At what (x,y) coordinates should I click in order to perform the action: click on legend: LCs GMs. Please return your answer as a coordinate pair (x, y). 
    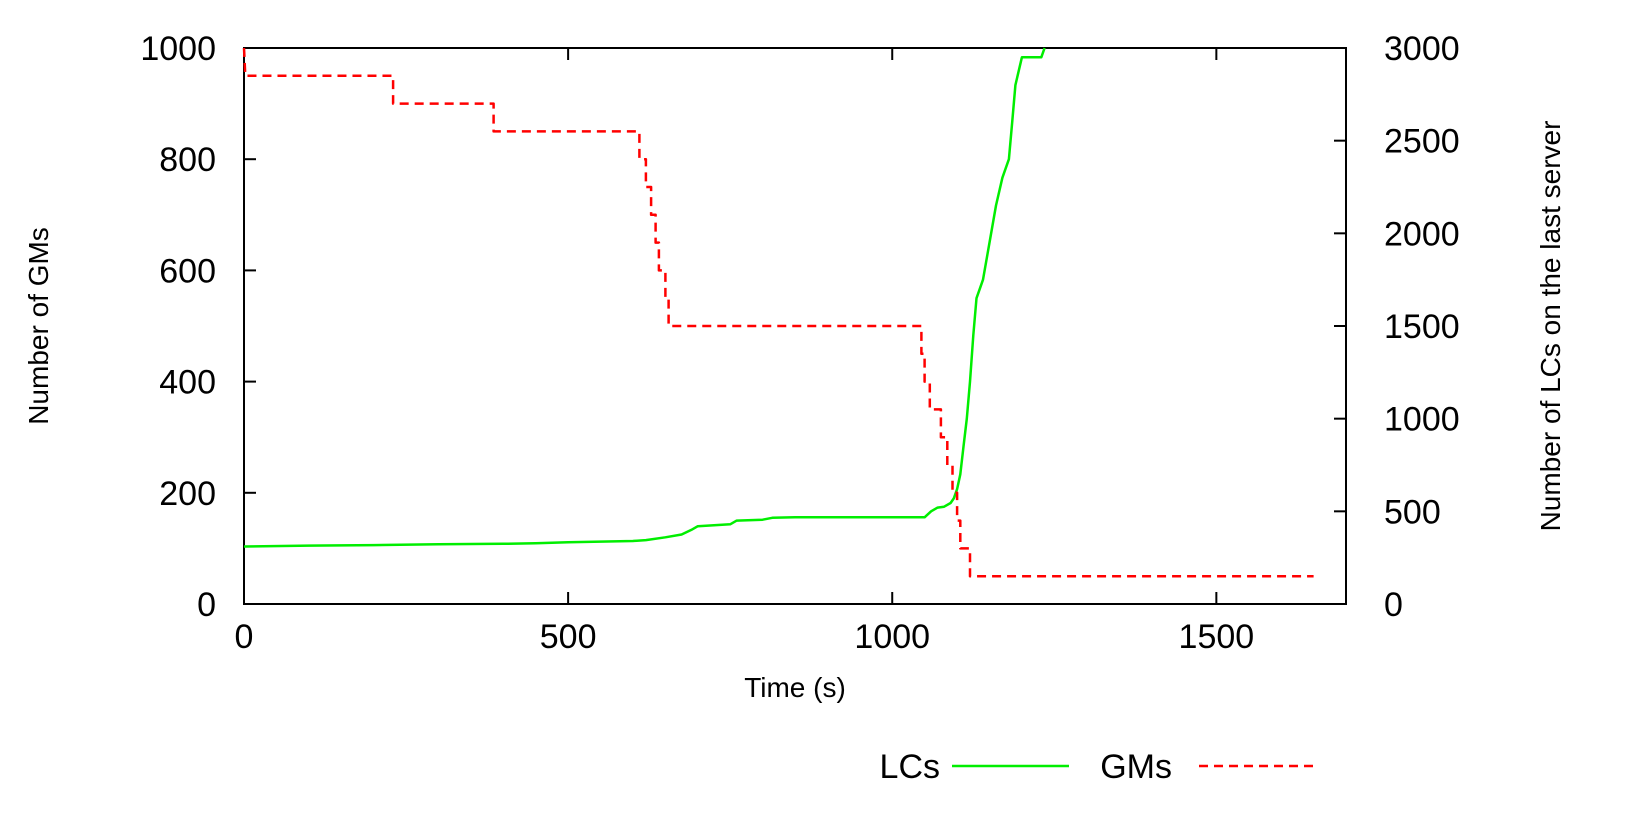
    Looking at the image, I should click on (1099, 767).